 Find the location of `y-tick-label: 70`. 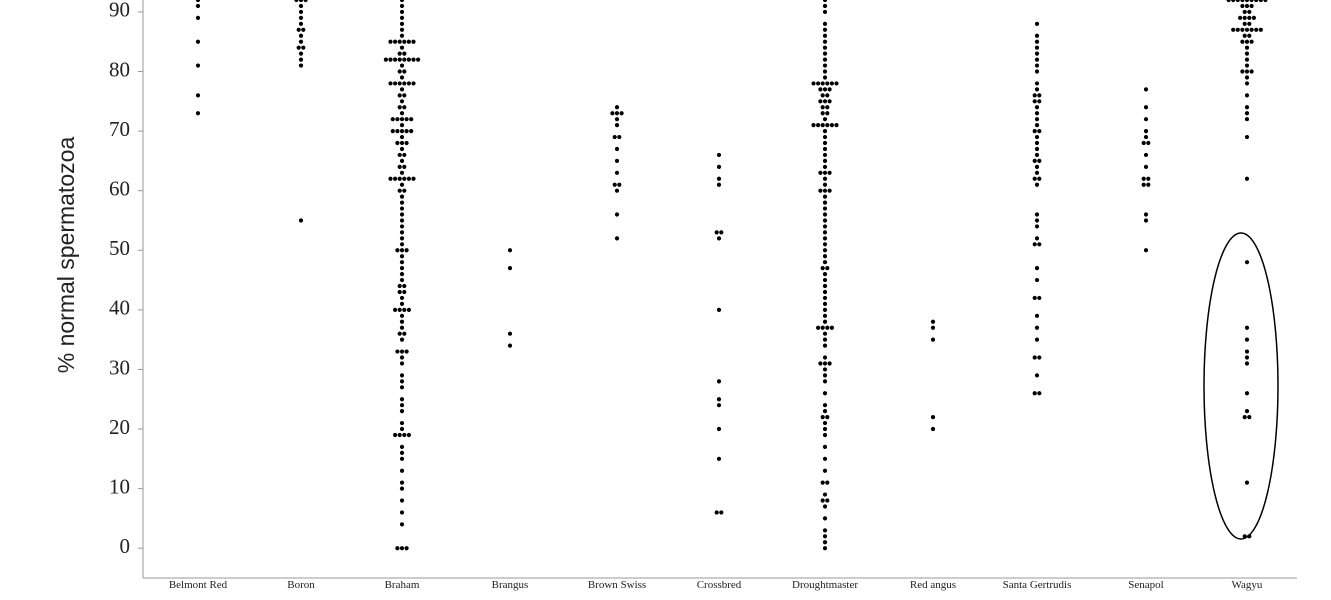

y-tick-label: 70 is located at coordinates (119, 129).